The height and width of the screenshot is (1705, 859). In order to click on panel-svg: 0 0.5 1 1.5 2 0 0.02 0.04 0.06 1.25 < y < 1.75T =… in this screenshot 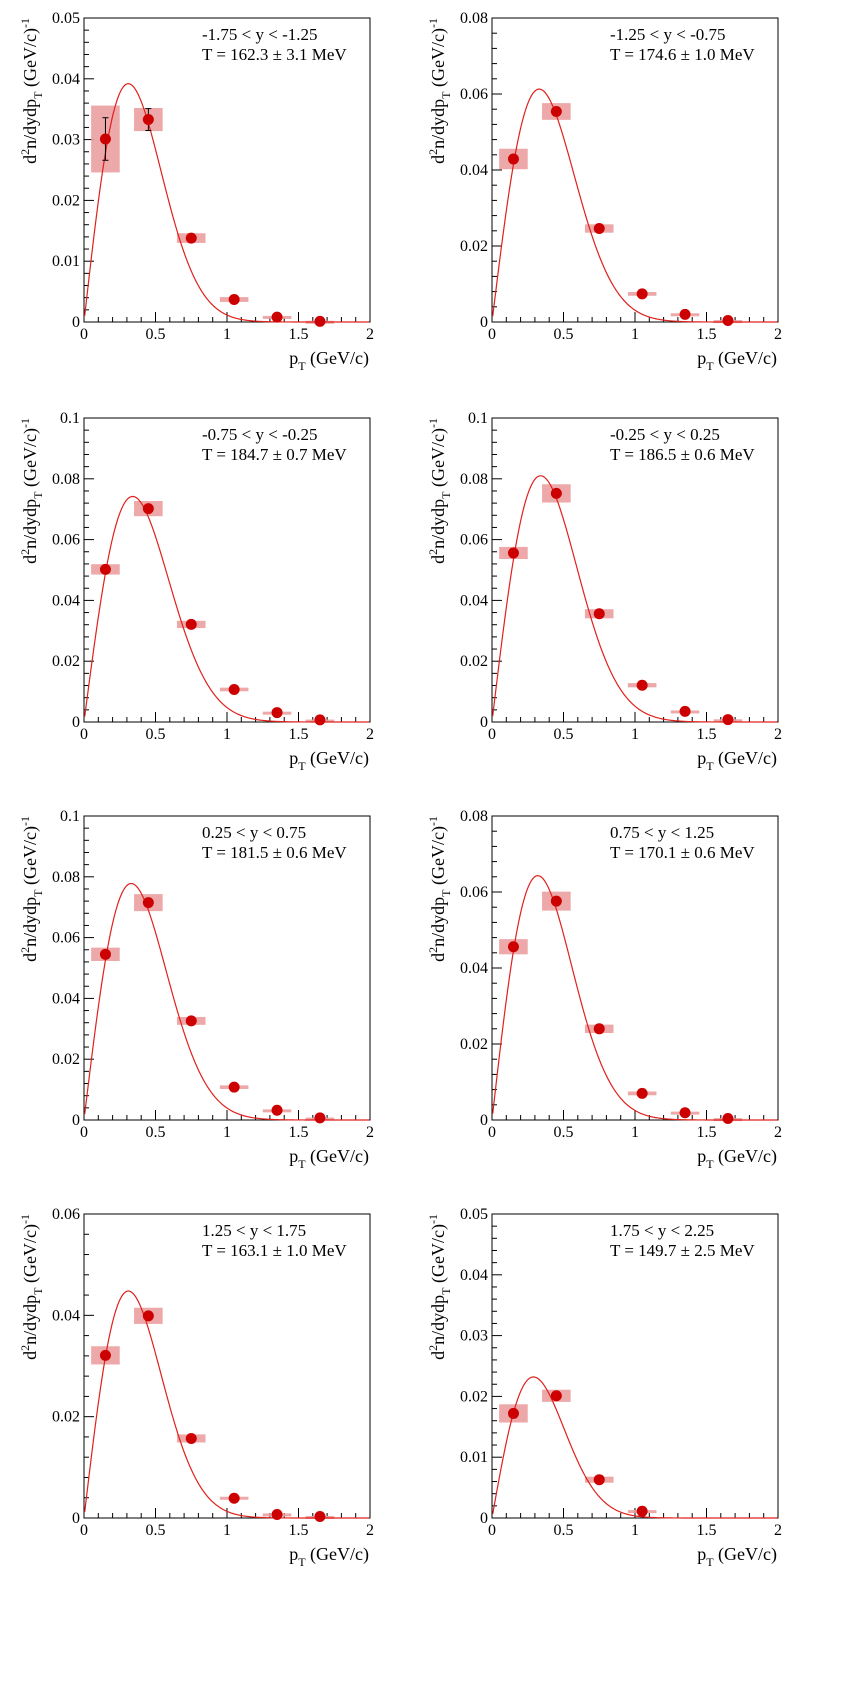, I will do `click(196, 1387)`.